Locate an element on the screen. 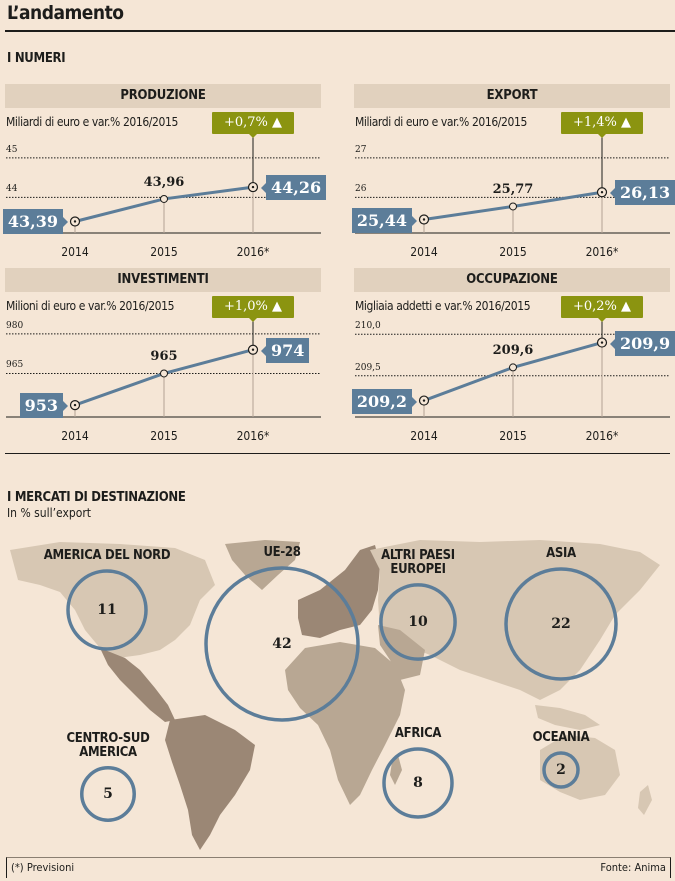 The width and height of the screenshot is (675, 881). bubble-africa is located at coordinates (418, 783).